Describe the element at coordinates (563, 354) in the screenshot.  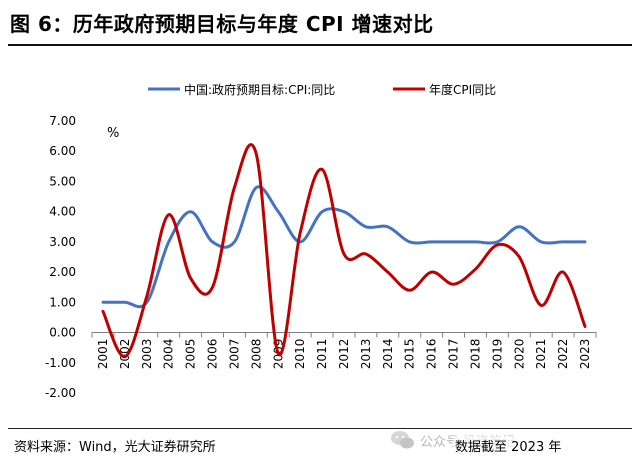
I see `x-tick-label: 2022` at that location.